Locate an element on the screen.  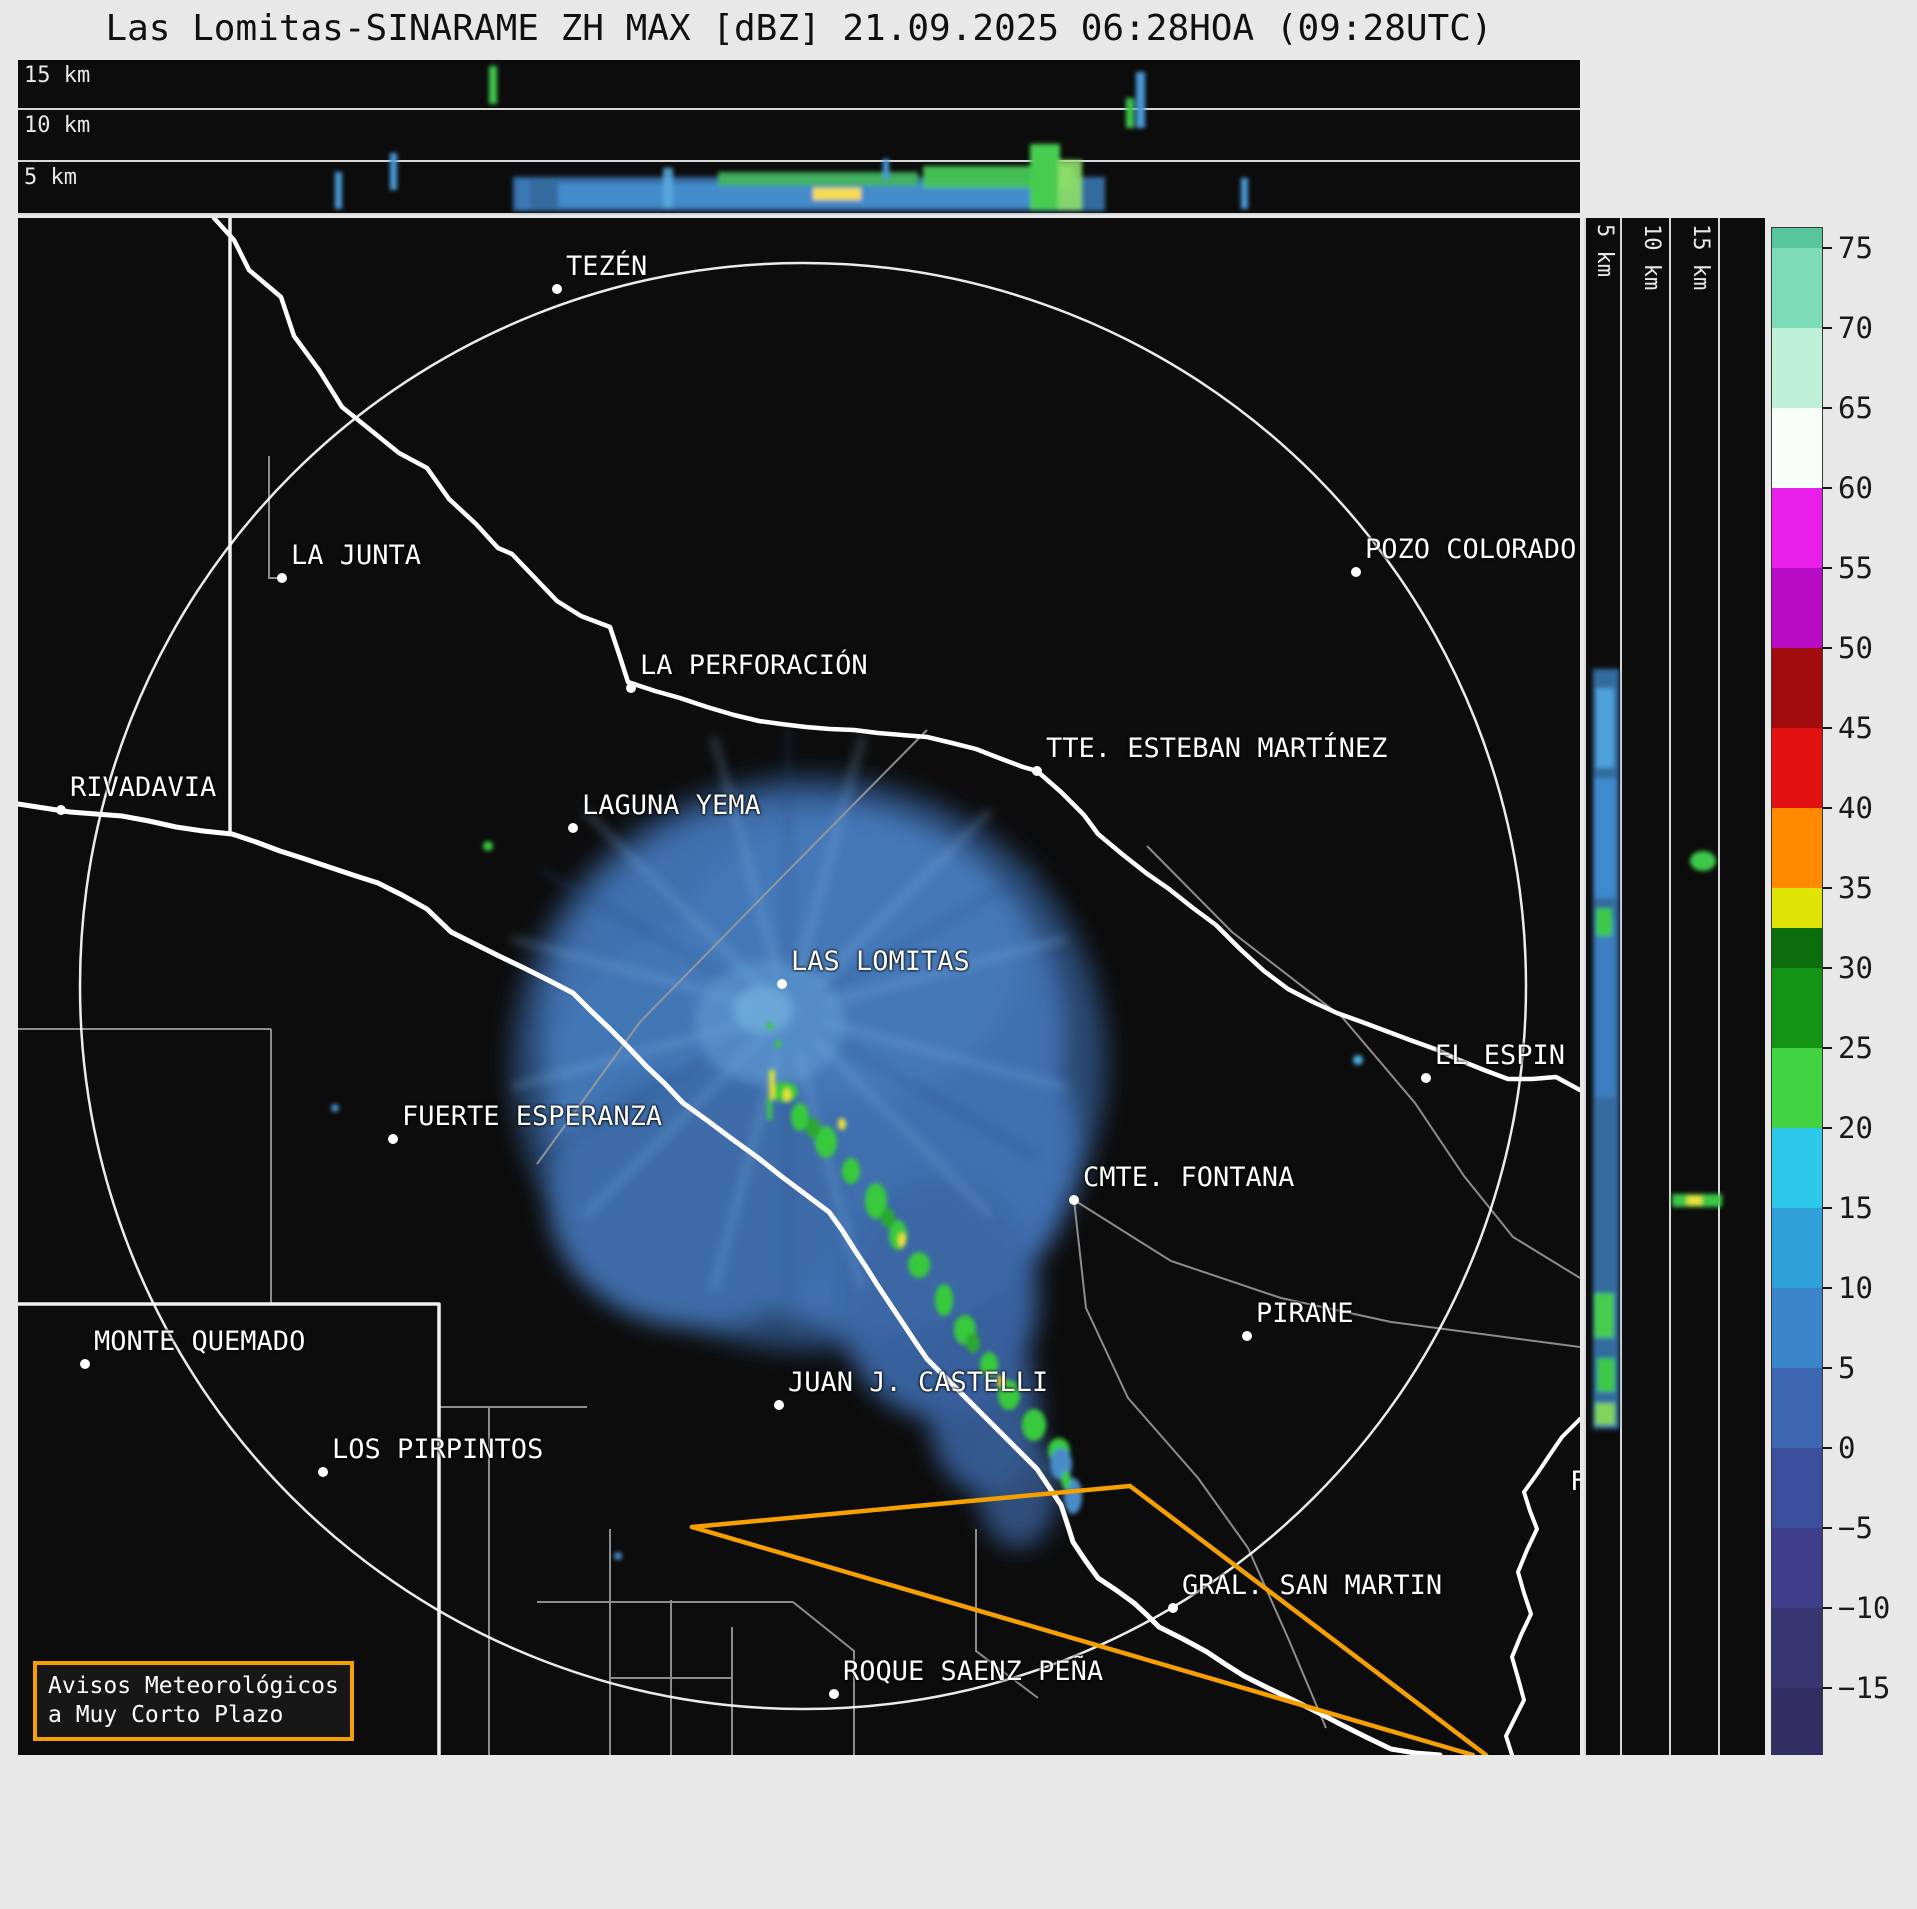
ew-cross-section-panel: 15 km 10 km 5 km is located at coordinates (799, 137).